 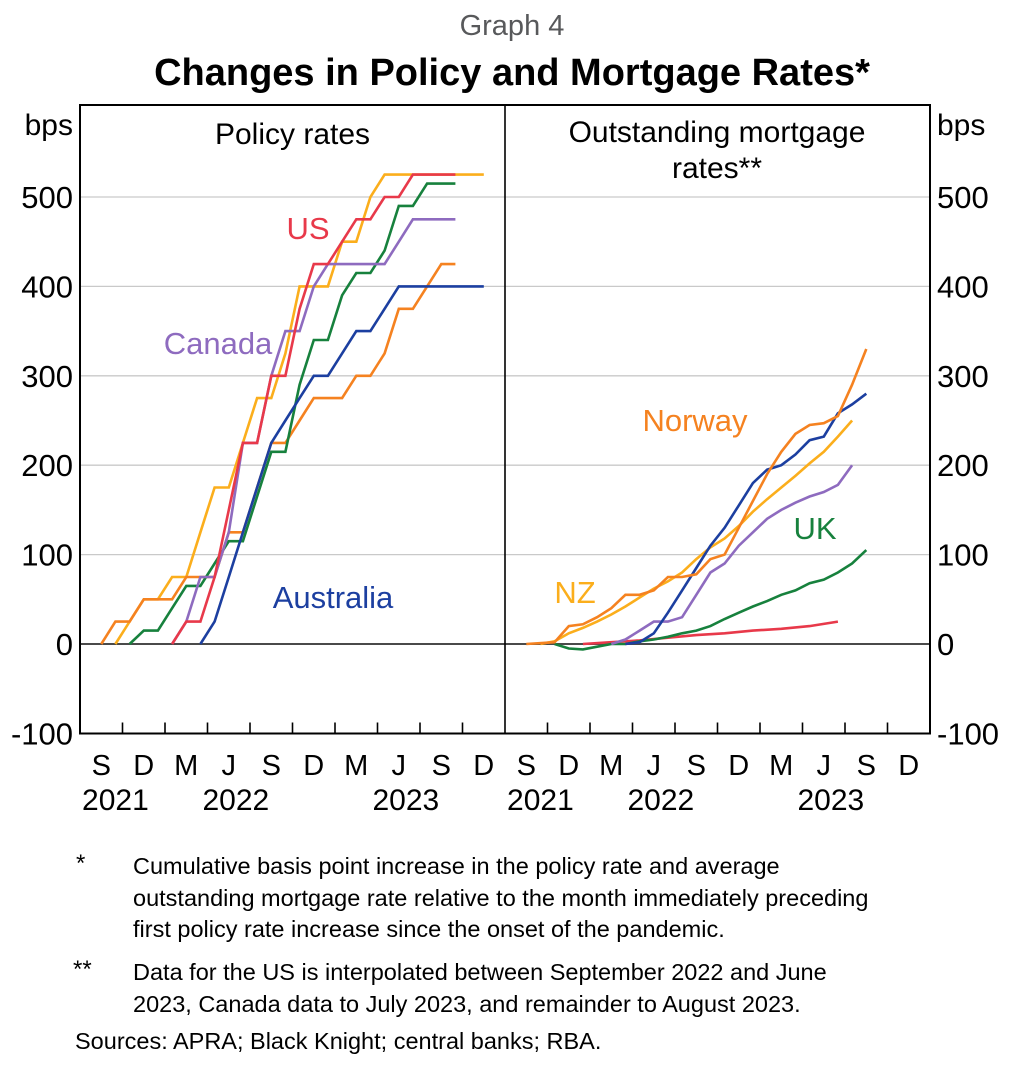 I want to click on y-tick-label-left-300: 300, so click(x=47, y=376).